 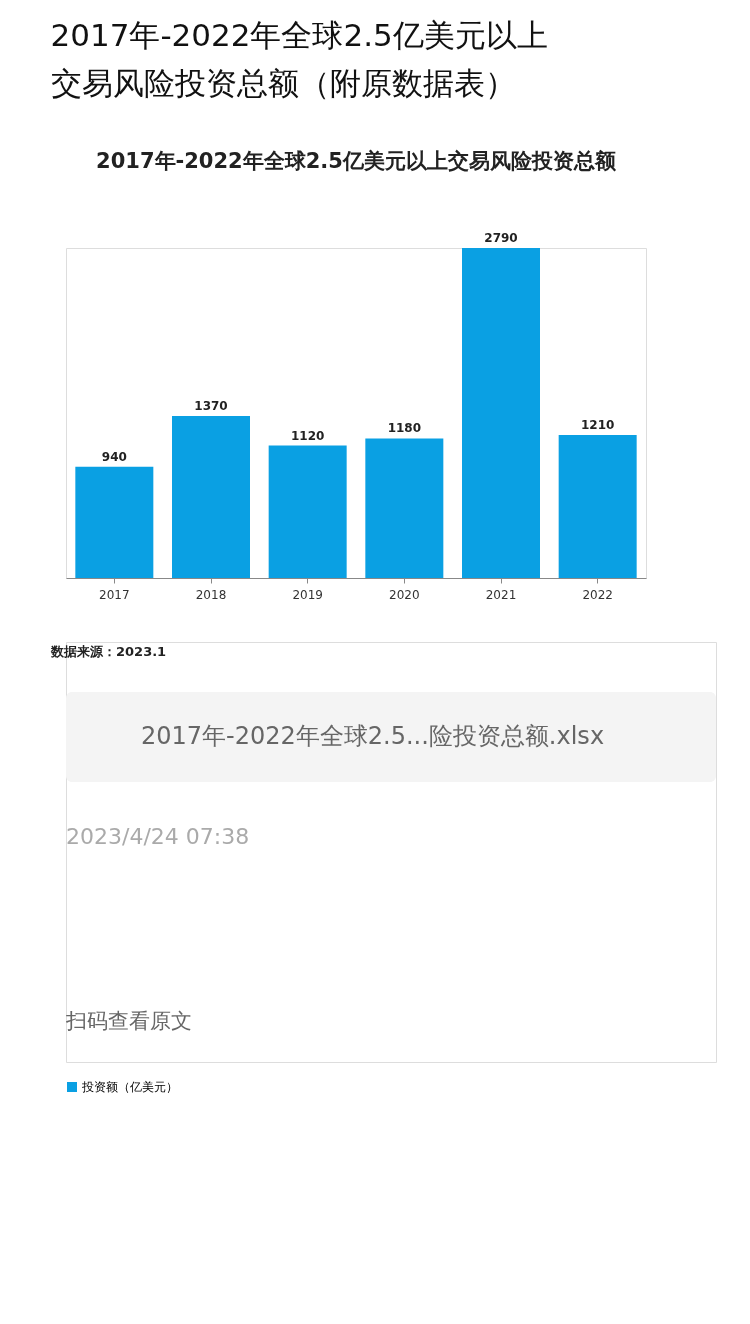 What do you see at coordinates (501, 594) in the screenshot?
I see `x-tick-label: 2021` at bounding box center [501, 594].